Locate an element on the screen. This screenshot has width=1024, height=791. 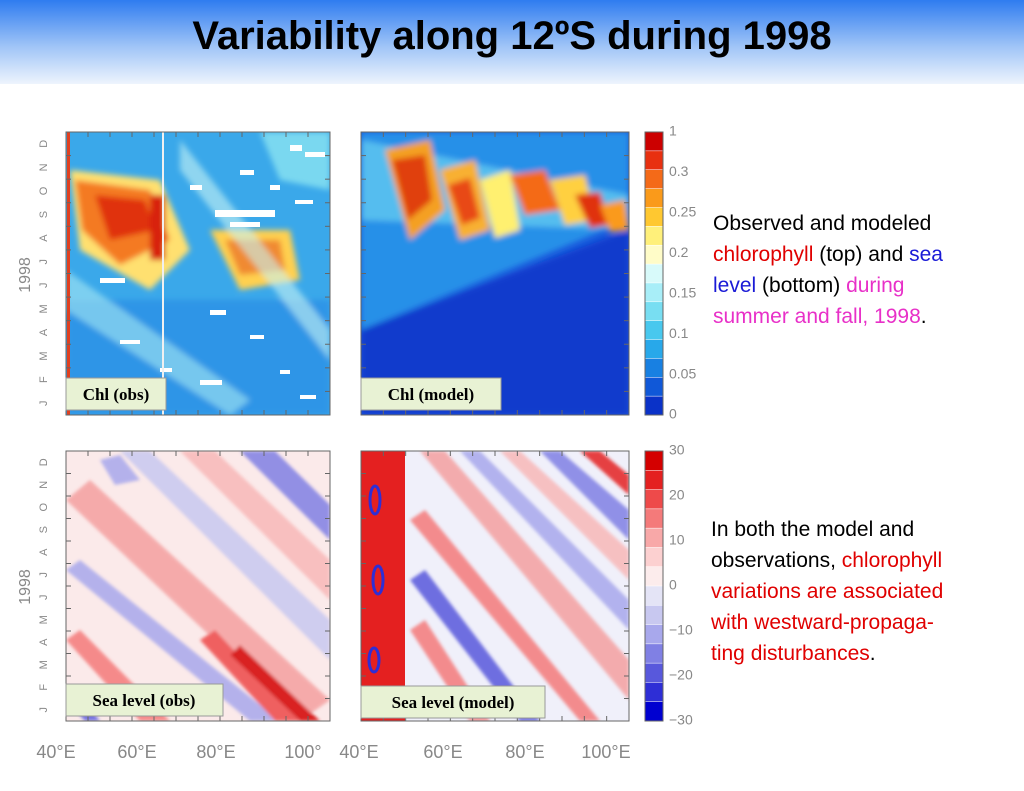
chl-colorbar-label-6: 0.05 is located at coordinates (682, 373).